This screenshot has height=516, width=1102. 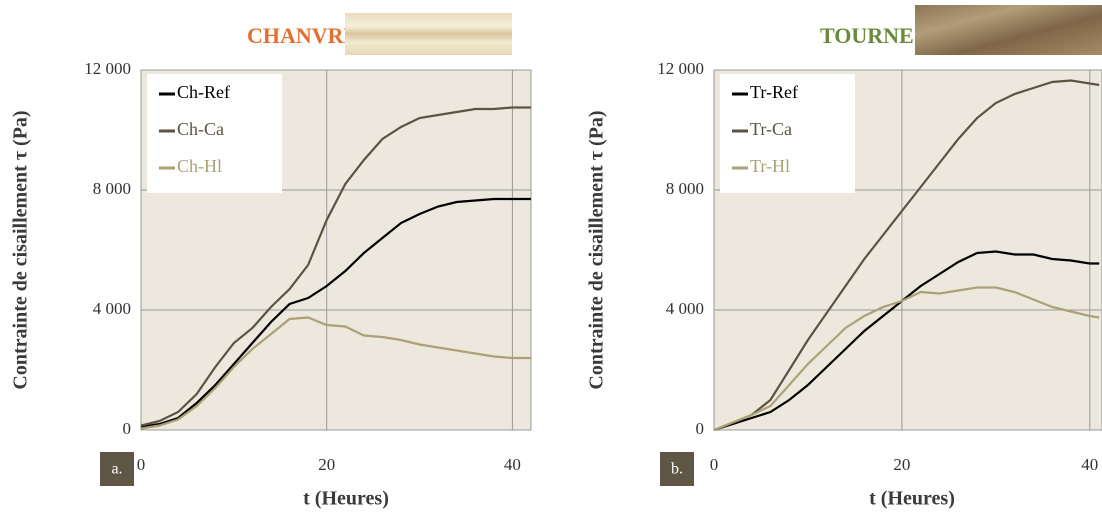 What do you see at coordinates (302, 35) in the screenshot?
I see `chart-title: CHANVRE` at bounding box center [302, 35].